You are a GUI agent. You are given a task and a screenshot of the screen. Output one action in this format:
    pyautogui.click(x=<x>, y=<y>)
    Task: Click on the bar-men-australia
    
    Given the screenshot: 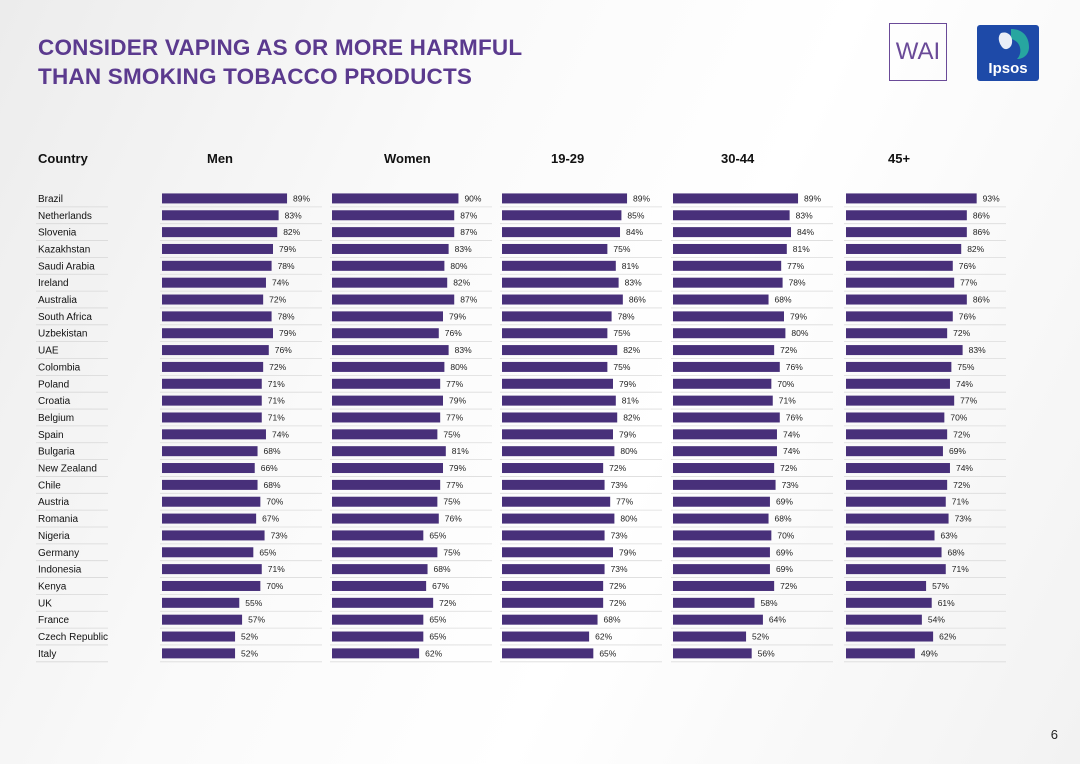 What is the action you would take?
    pyautogui.click(x=213, y=299)
    